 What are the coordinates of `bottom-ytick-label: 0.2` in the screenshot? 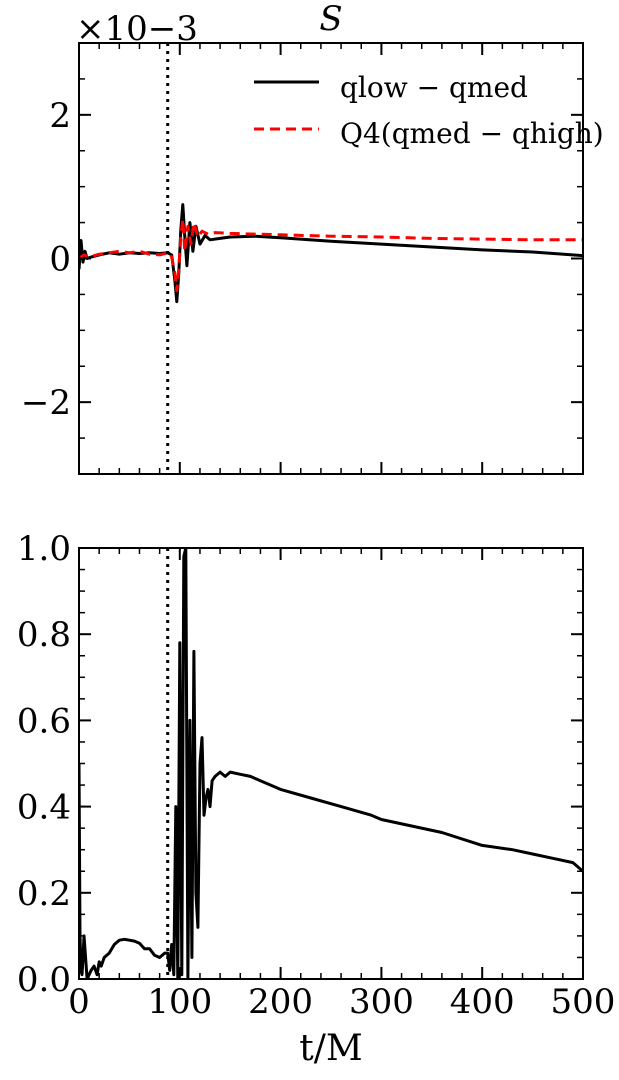 It's located at (44, 894).